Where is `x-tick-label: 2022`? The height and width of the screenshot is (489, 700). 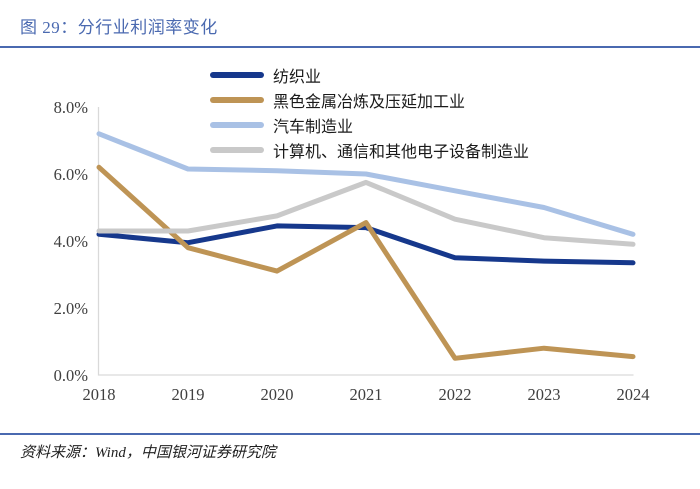
x-tick-label: 2022 is located at coordinates (455, 394).